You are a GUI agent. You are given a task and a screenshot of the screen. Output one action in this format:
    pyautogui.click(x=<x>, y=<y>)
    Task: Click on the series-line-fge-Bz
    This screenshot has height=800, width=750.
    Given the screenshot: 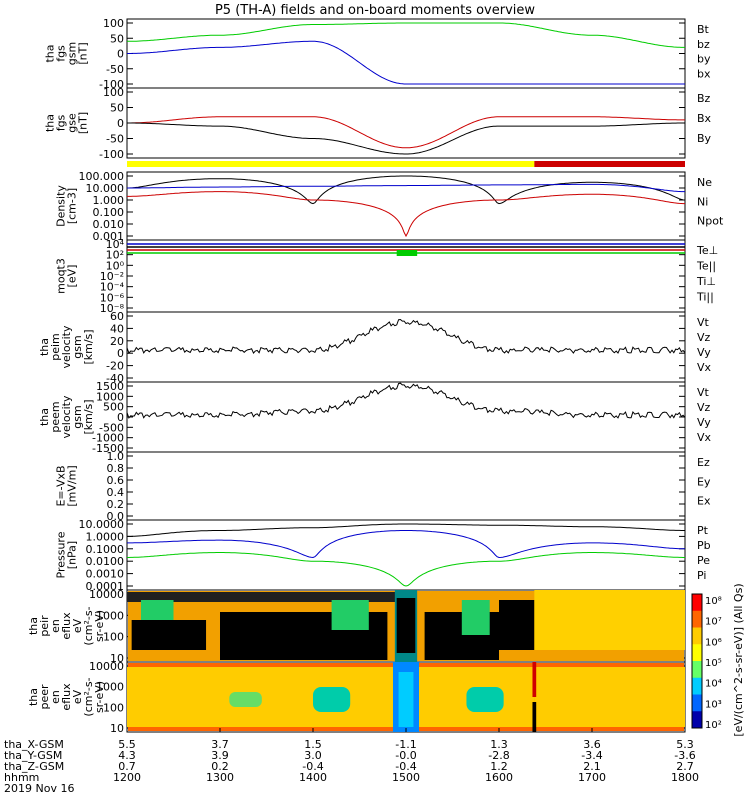 What is the action you would take?
    pyautogui.click(x=406, y=132)
    